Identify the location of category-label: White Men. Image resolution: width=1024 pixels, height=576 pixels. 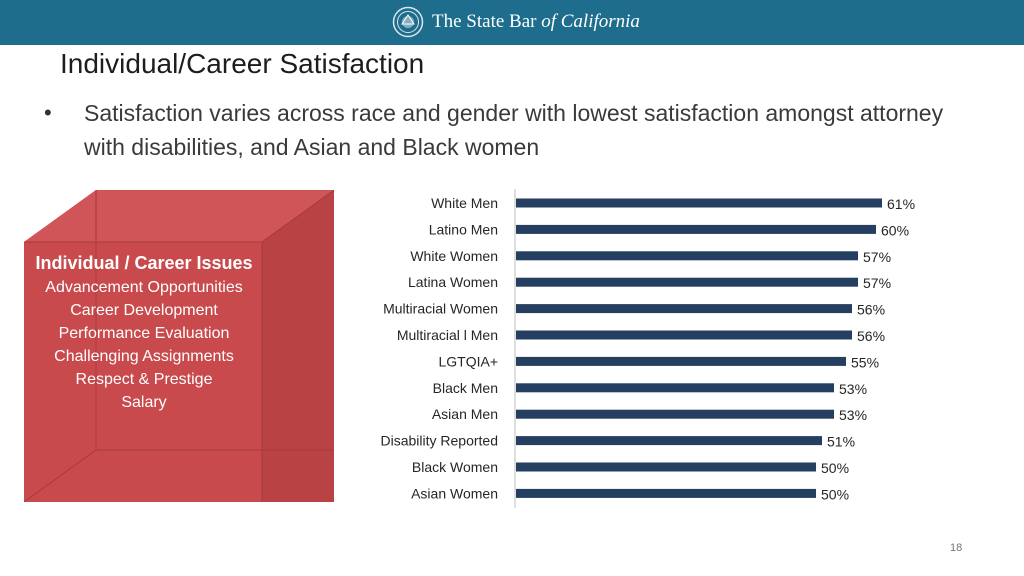
(464, 203).